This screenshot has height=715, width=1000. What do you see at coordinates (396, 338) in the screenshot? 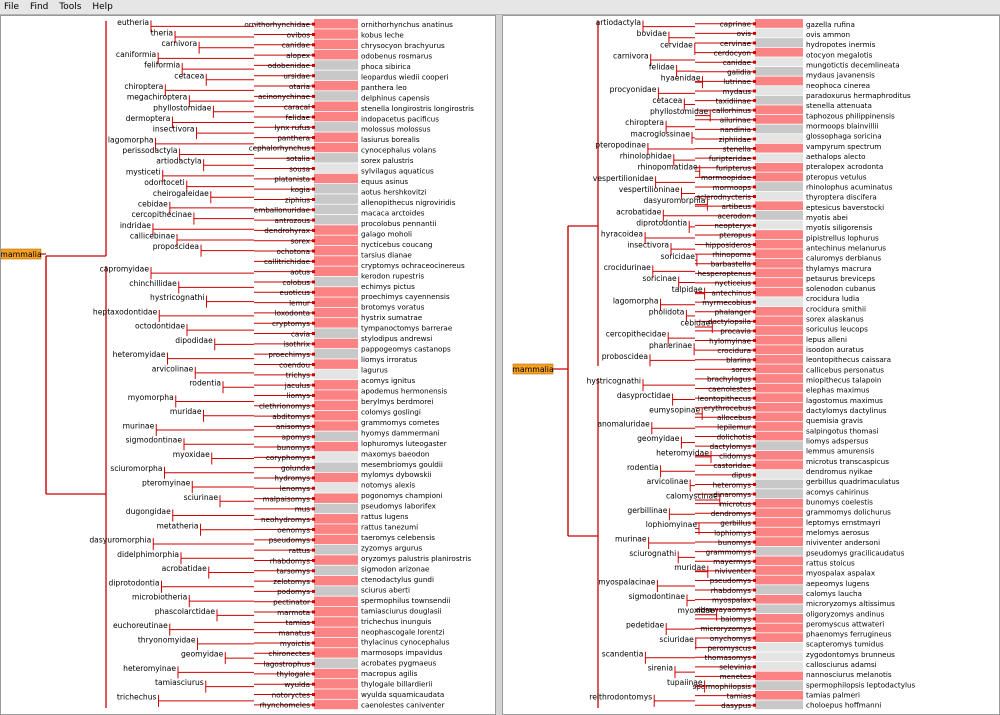
I see `leaf-label: stylodipus andrewsi` at bounding box center [396, 338].